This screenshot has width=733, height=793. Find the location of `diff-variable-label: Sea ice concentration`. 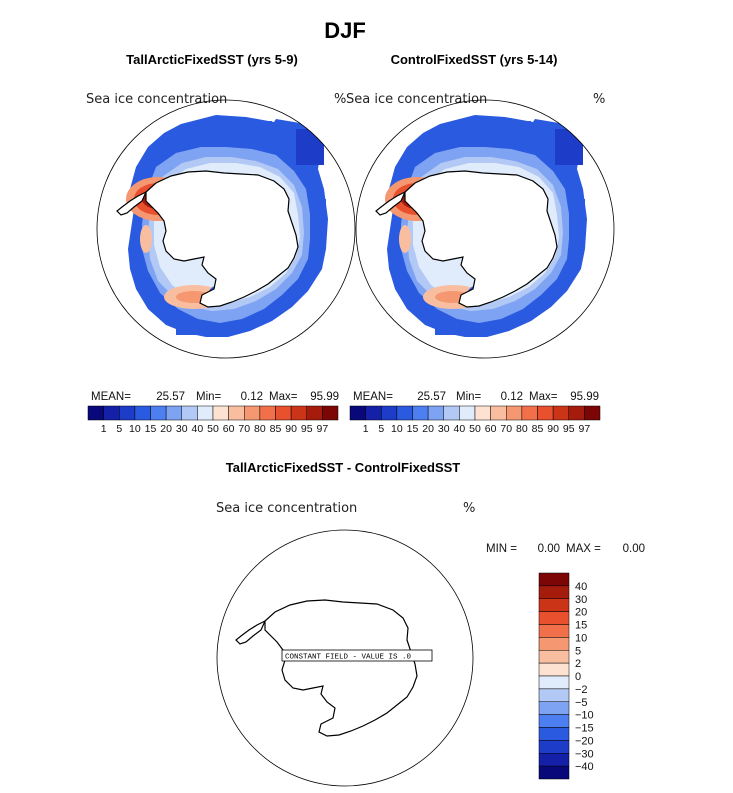

diff-variable-label: Sea ice concentration is located at coordinates (286, 508).